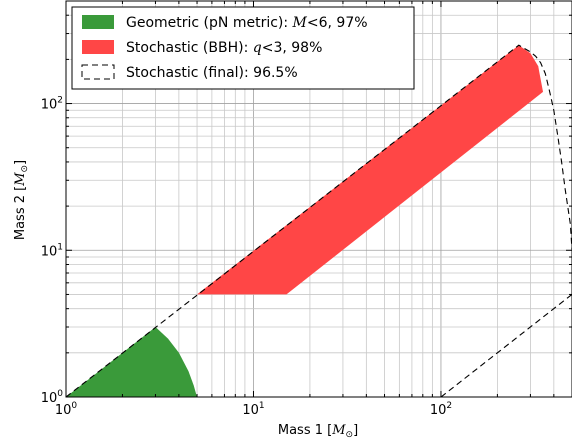 This screenshot has height=438, width=572. I want to click on legend-swatch-stochastic-bbh, so click(98, 47).